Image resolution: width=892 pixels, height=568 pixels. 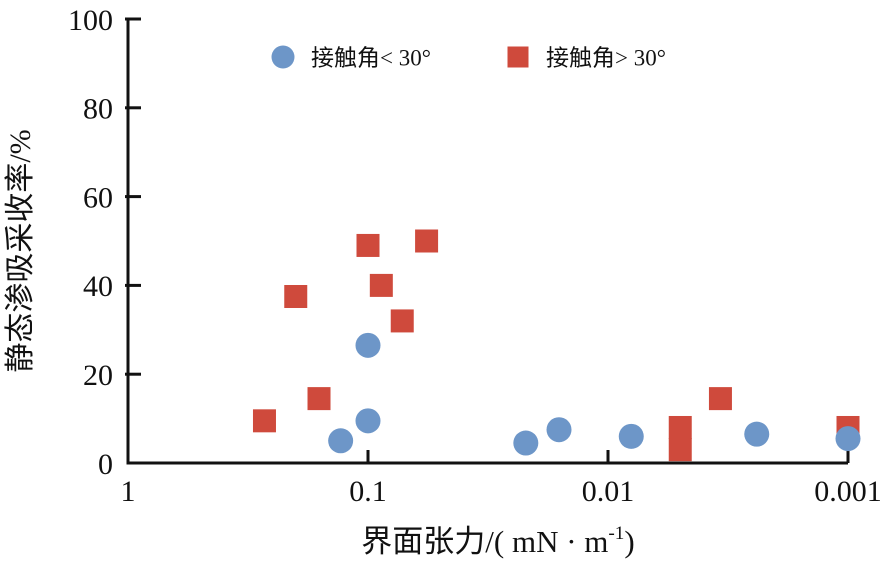 I want to click on y-tick-label: 0, so click(x=105, y=464).